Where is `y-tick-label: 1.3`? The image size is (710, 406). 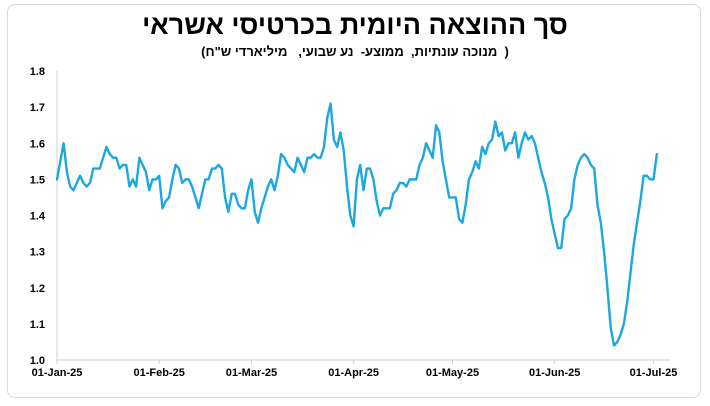
y-tick-label: 1.3 is located at coordinates (37, 253).